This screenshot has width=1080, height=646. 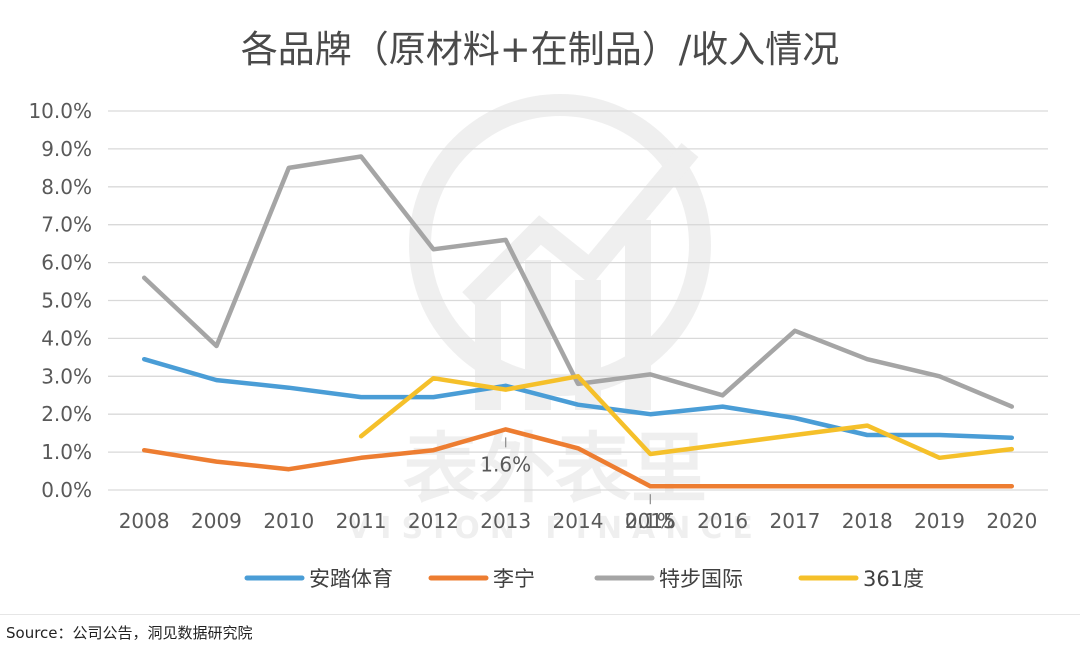 I want to click on series-line, so click(x=686, y=417).